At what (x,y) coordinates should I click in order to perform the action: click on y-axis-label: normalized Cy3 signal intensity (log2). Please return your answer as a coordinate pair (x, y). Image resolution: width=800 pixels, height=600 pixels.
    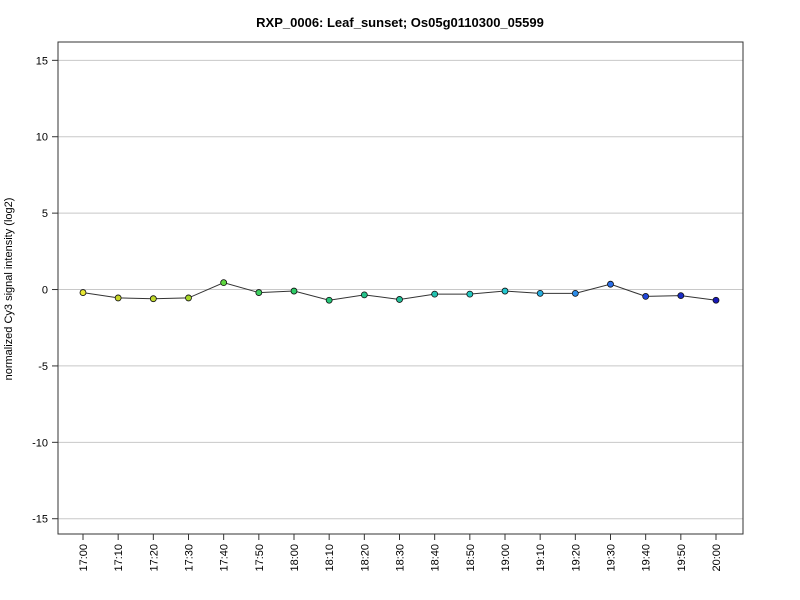
    Looking at the image, I should click on (9, 289).